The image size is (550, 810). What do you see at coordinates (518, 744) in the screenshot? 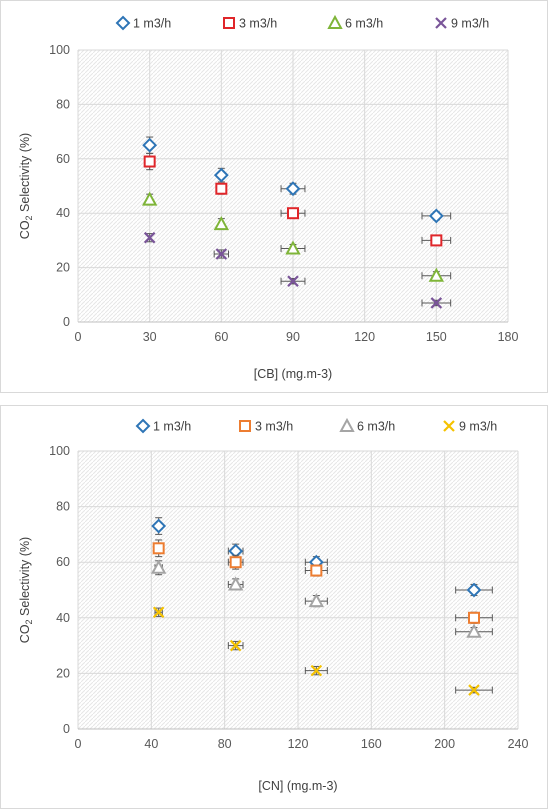
I see `x-tick-label: 240` at bounding box center [518, 744].